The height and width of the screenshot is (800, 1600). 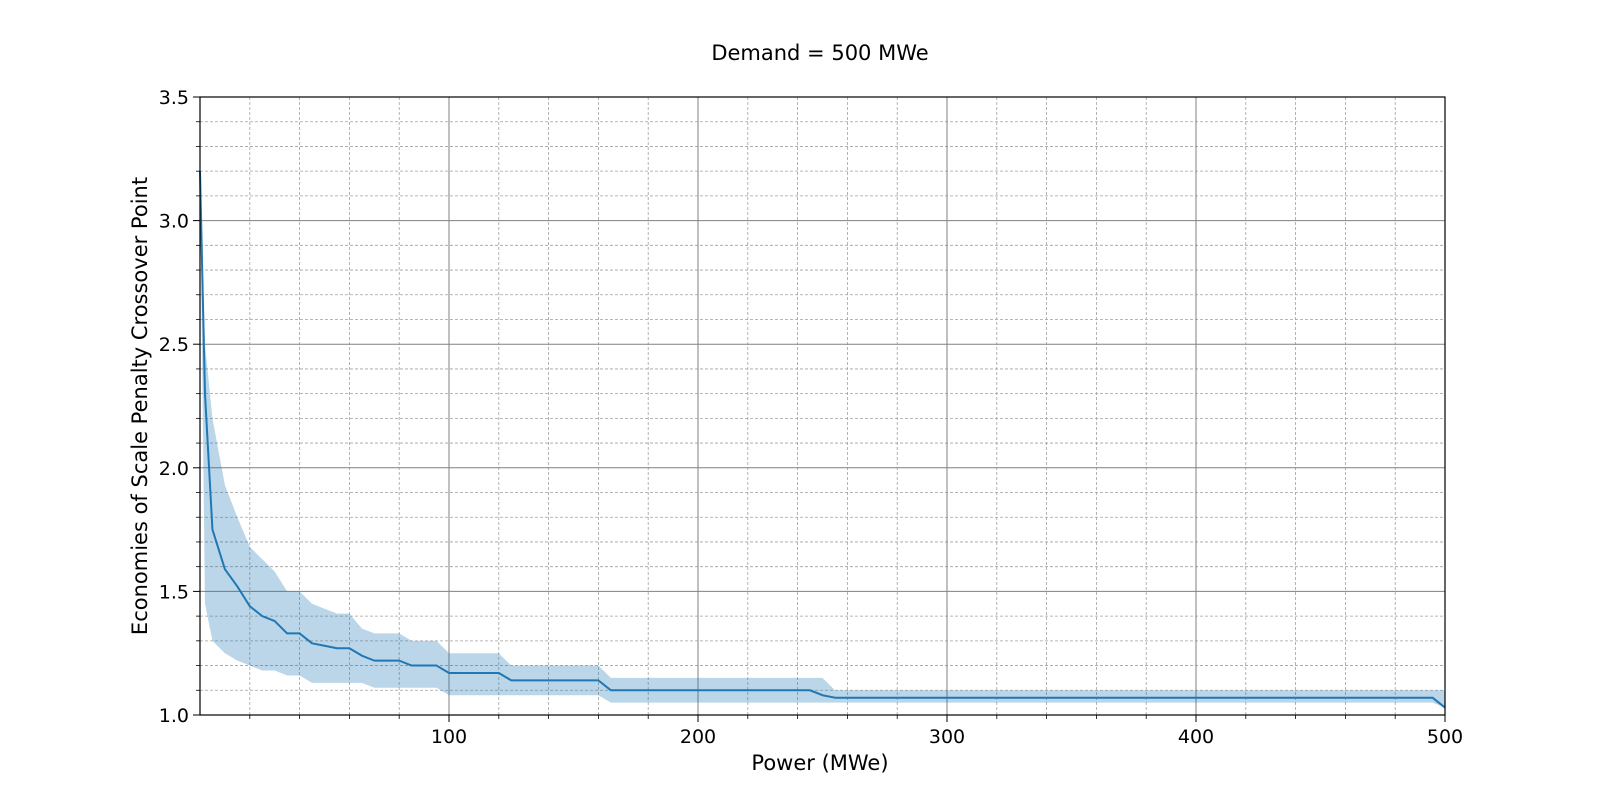 What do you see at coordinates (698, 737) in the screenshot?
I see `x-tick-label: 200` at bounding box center [698, 737].